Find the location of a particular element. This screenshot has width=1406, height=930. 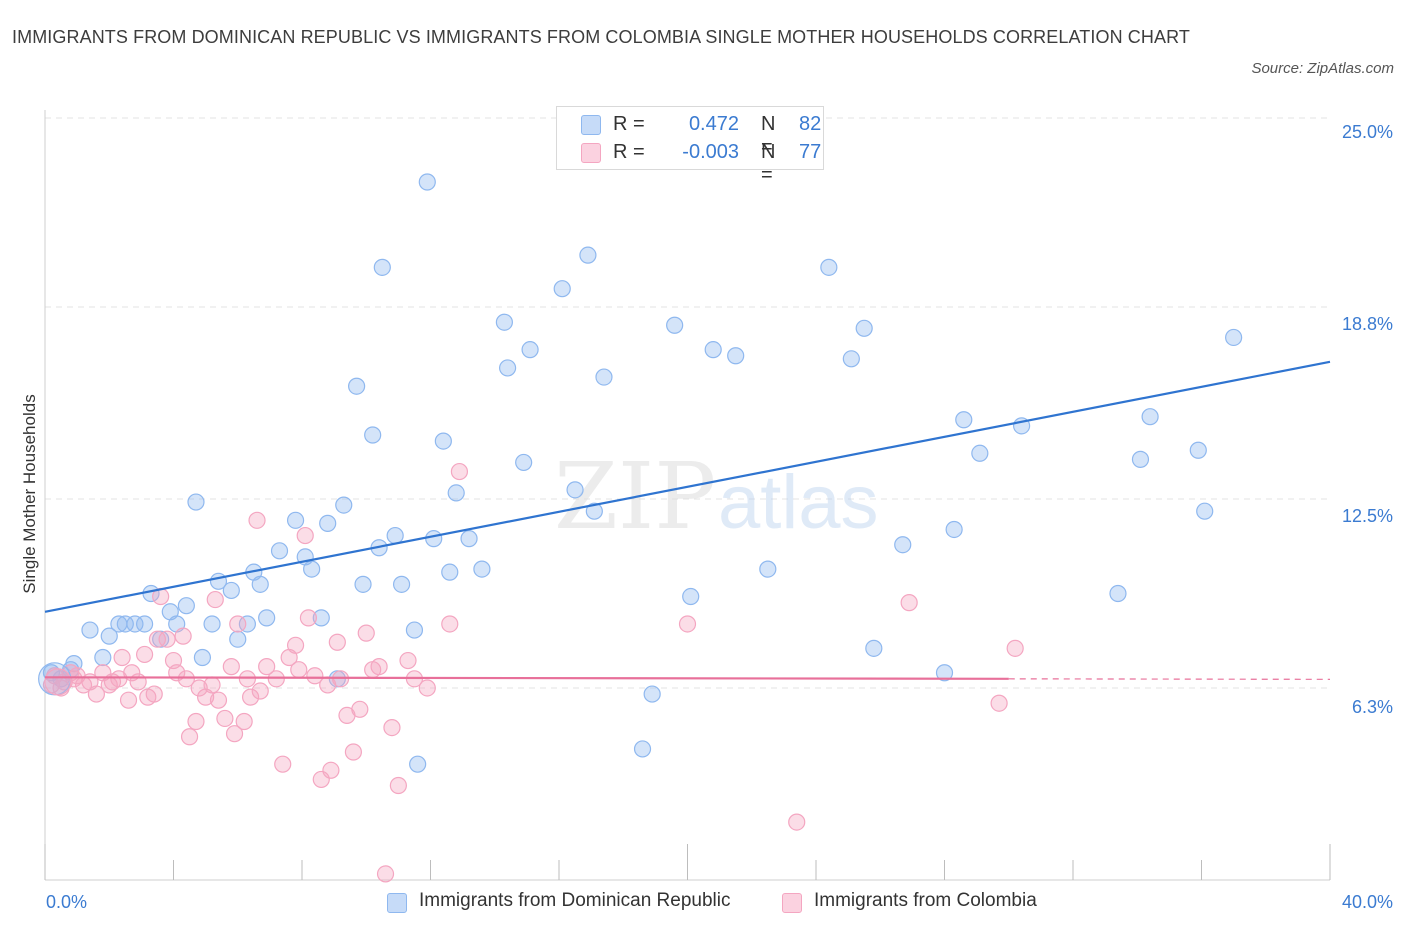

legend-r-value: 0.472 is located at coordinates (713, 124).